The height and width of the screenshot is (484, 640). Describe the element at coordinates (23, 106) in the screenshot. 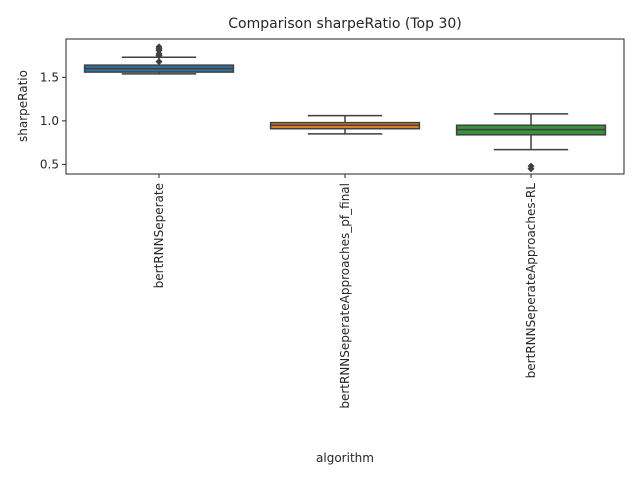

I see `y-axis-label: sharpeRatio` at that location.